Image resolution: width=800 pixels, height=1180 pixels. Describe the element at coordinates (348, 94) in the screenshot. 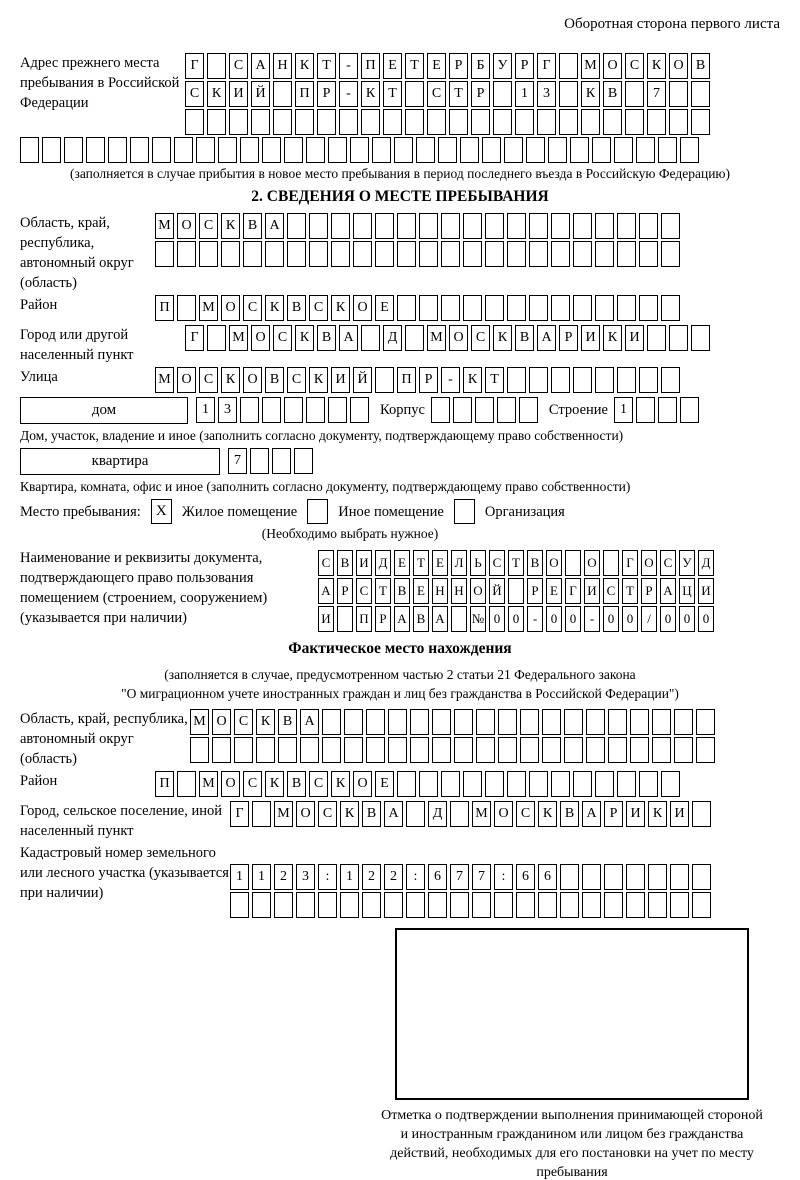

I see `char-cell: -` at that location.